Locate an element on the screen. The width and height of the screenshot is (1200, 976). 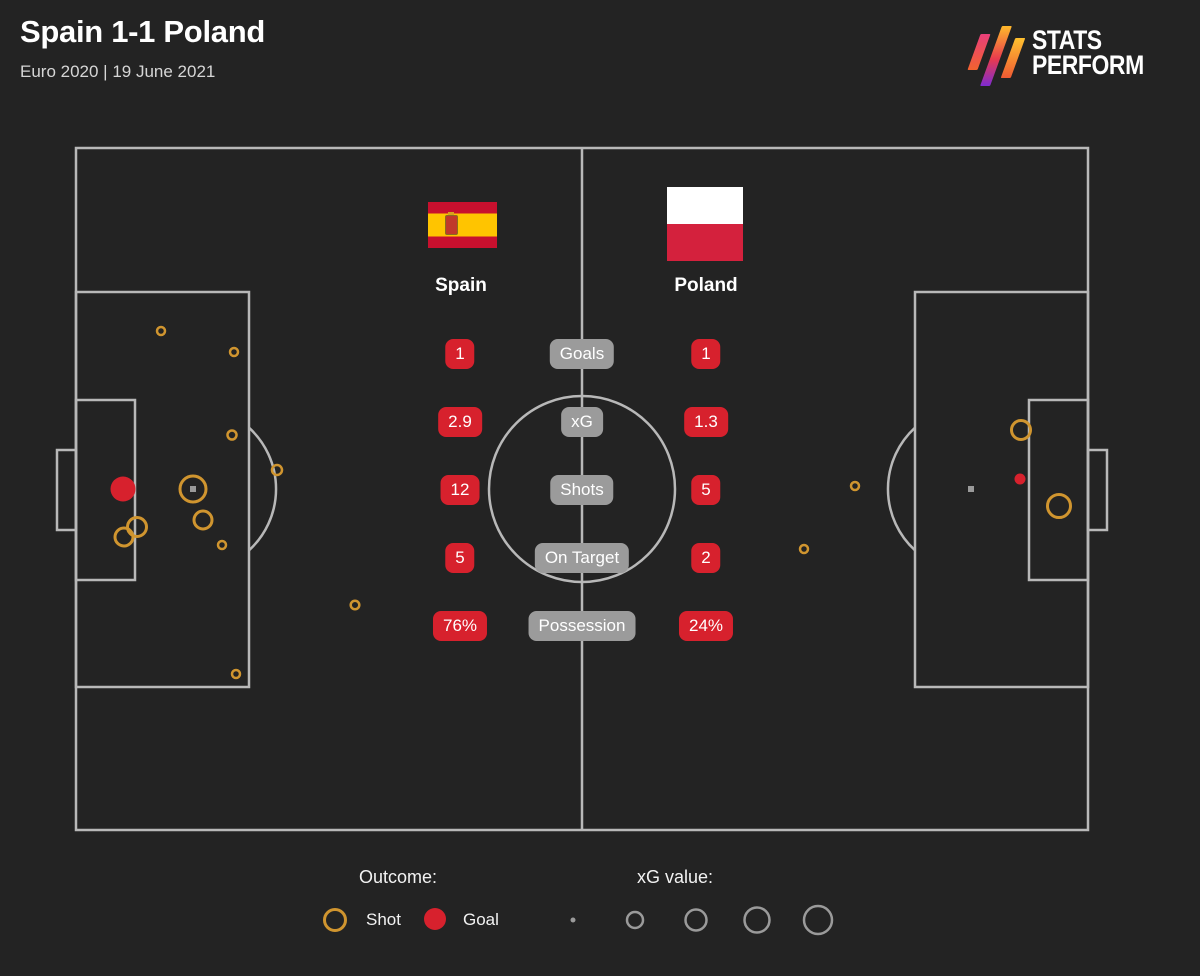
centre-circle is located at coordinates (582, 489).